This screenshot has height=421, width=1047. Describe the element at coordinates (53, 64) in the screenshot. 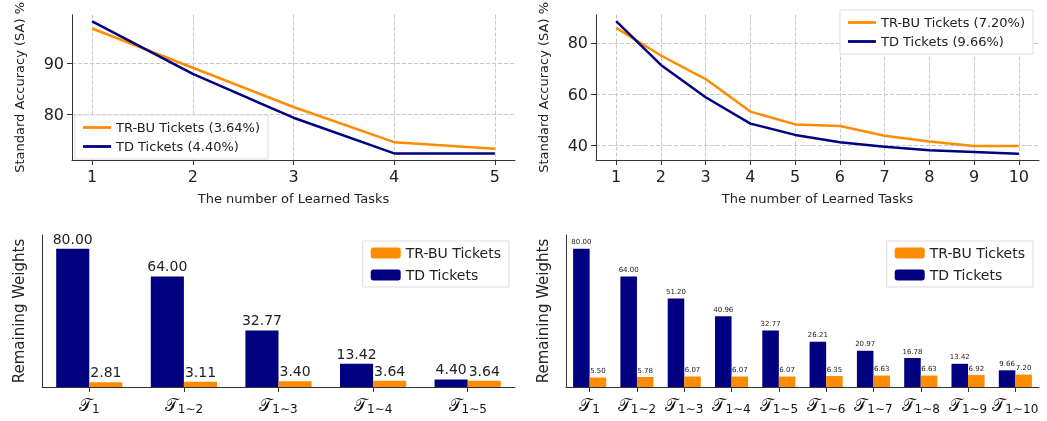

I see `y-tick-label: 90` at that location.